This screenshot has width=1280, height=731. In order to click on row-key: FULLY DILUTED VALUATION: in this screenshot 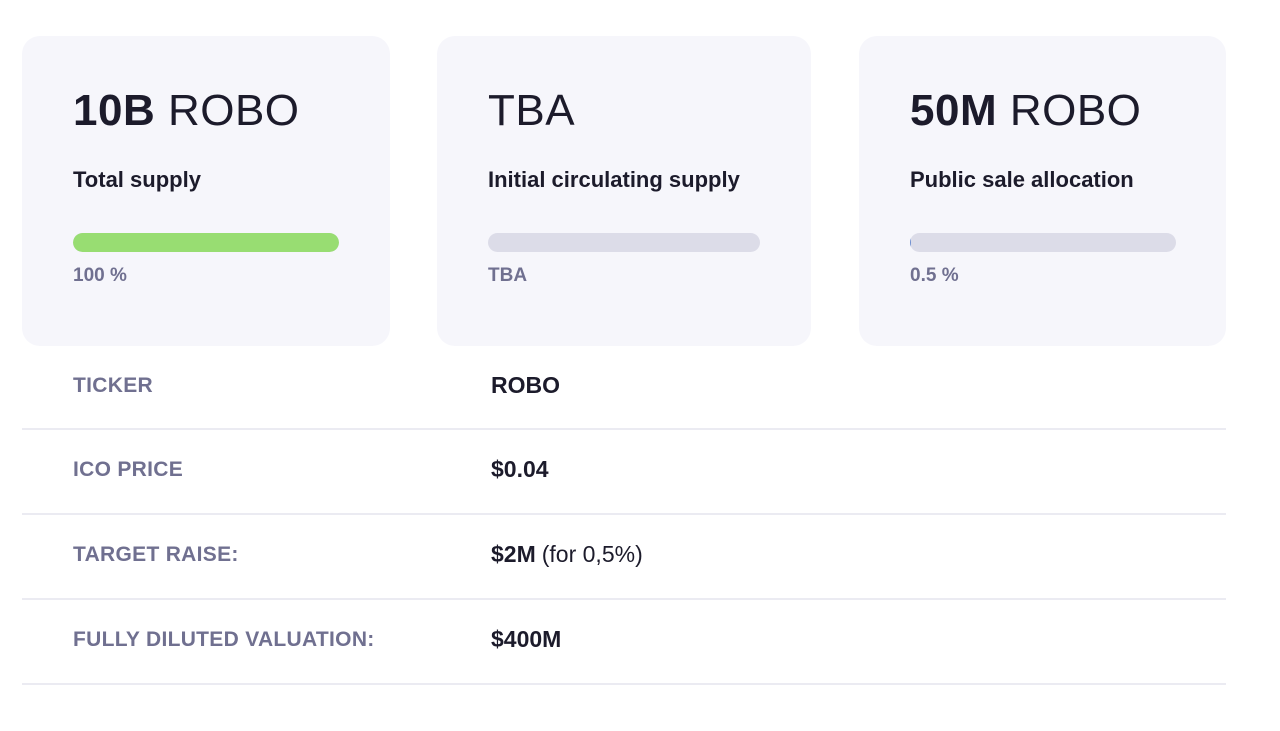, I will do `click(224, 639)`.